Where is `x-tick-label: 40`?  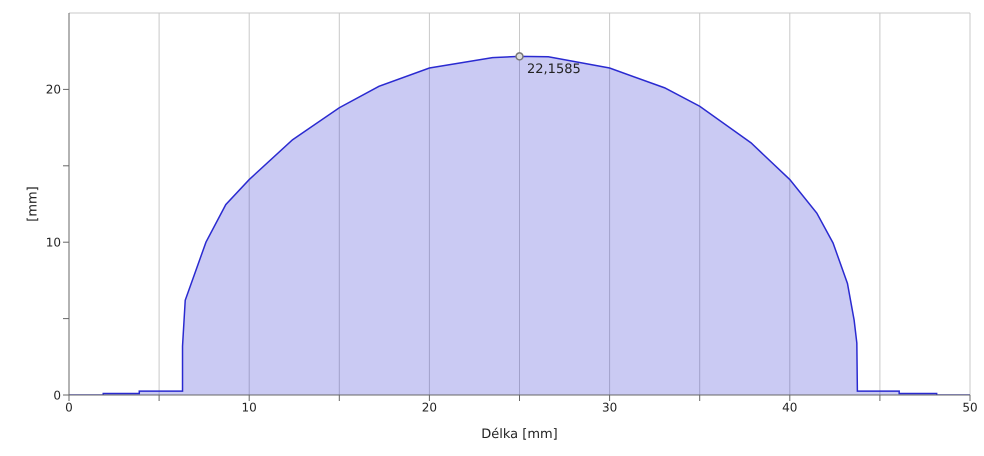
x-tick-label: 40 is located at coordinates (790, 407).